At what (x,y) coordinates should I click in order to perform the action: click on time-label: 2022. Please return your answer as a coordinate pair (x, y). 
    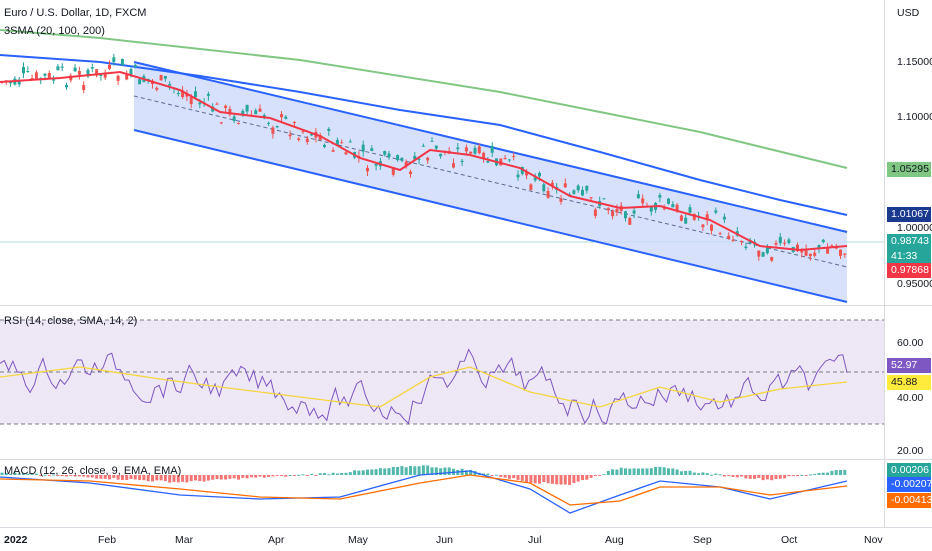
    Looking at the image, I should click on (16, 540).